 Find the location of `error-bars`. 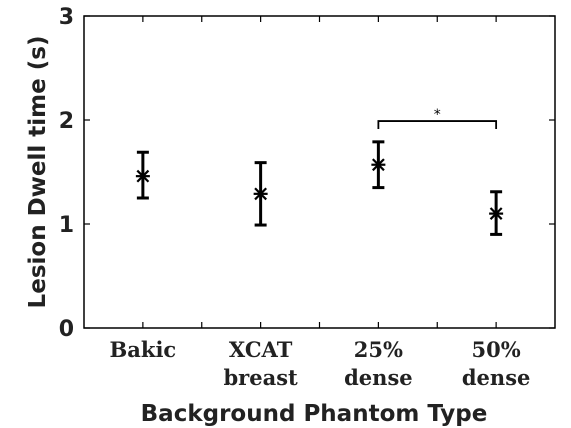

error-bars is located at coordinates (319, 188).